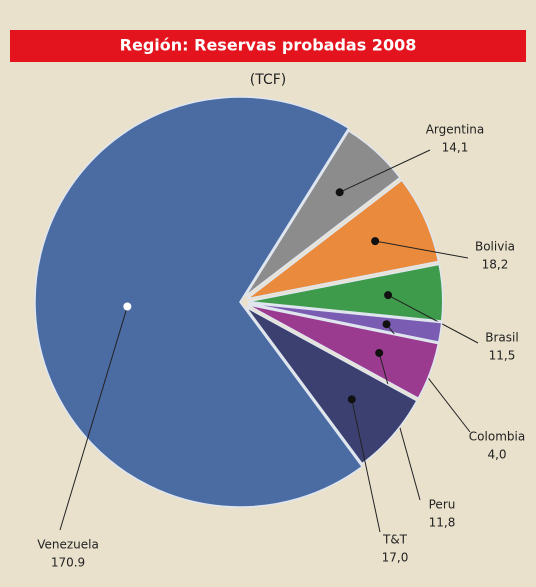 This screenshot has width=536, height=587. Describe the element at coordinates (395, 540) in the screenshot. I see `slice-label: T&T` at that location.